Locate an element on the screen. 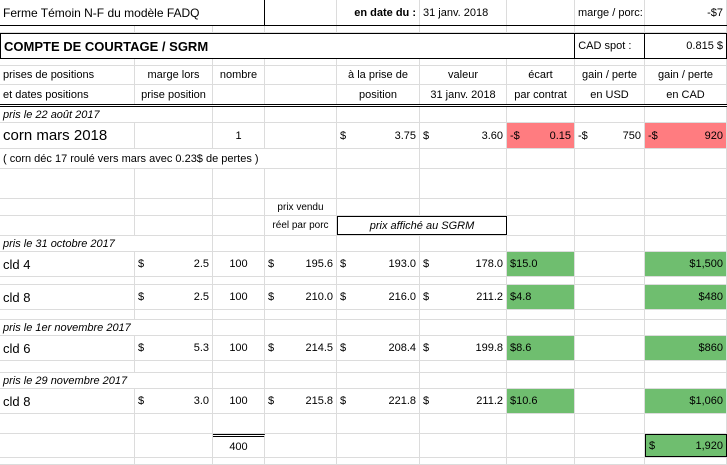 The height and width of the screenshot is (465, 727). cell-corn-ecart: -$ 0.15 is located at coordinates (541, 135).